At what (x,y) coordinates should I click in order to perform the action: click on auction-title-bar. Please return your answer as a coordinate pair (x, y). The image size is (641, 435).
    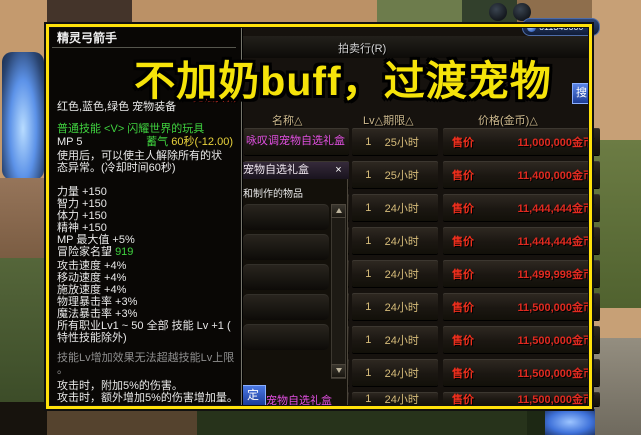
    Looking at the image, I should click on (414, 47).